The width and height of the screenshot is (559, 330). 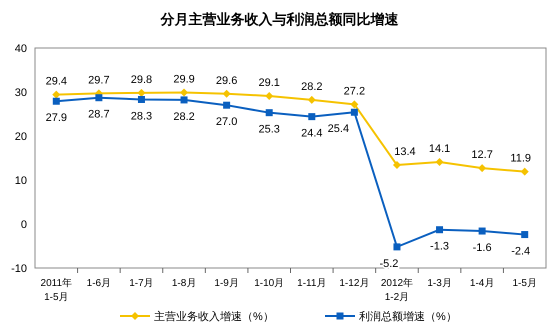 What do you see at coordinates (57, 82) in the screenshot?
I see `data-label: 29.4` at bounding box center [57, 82].